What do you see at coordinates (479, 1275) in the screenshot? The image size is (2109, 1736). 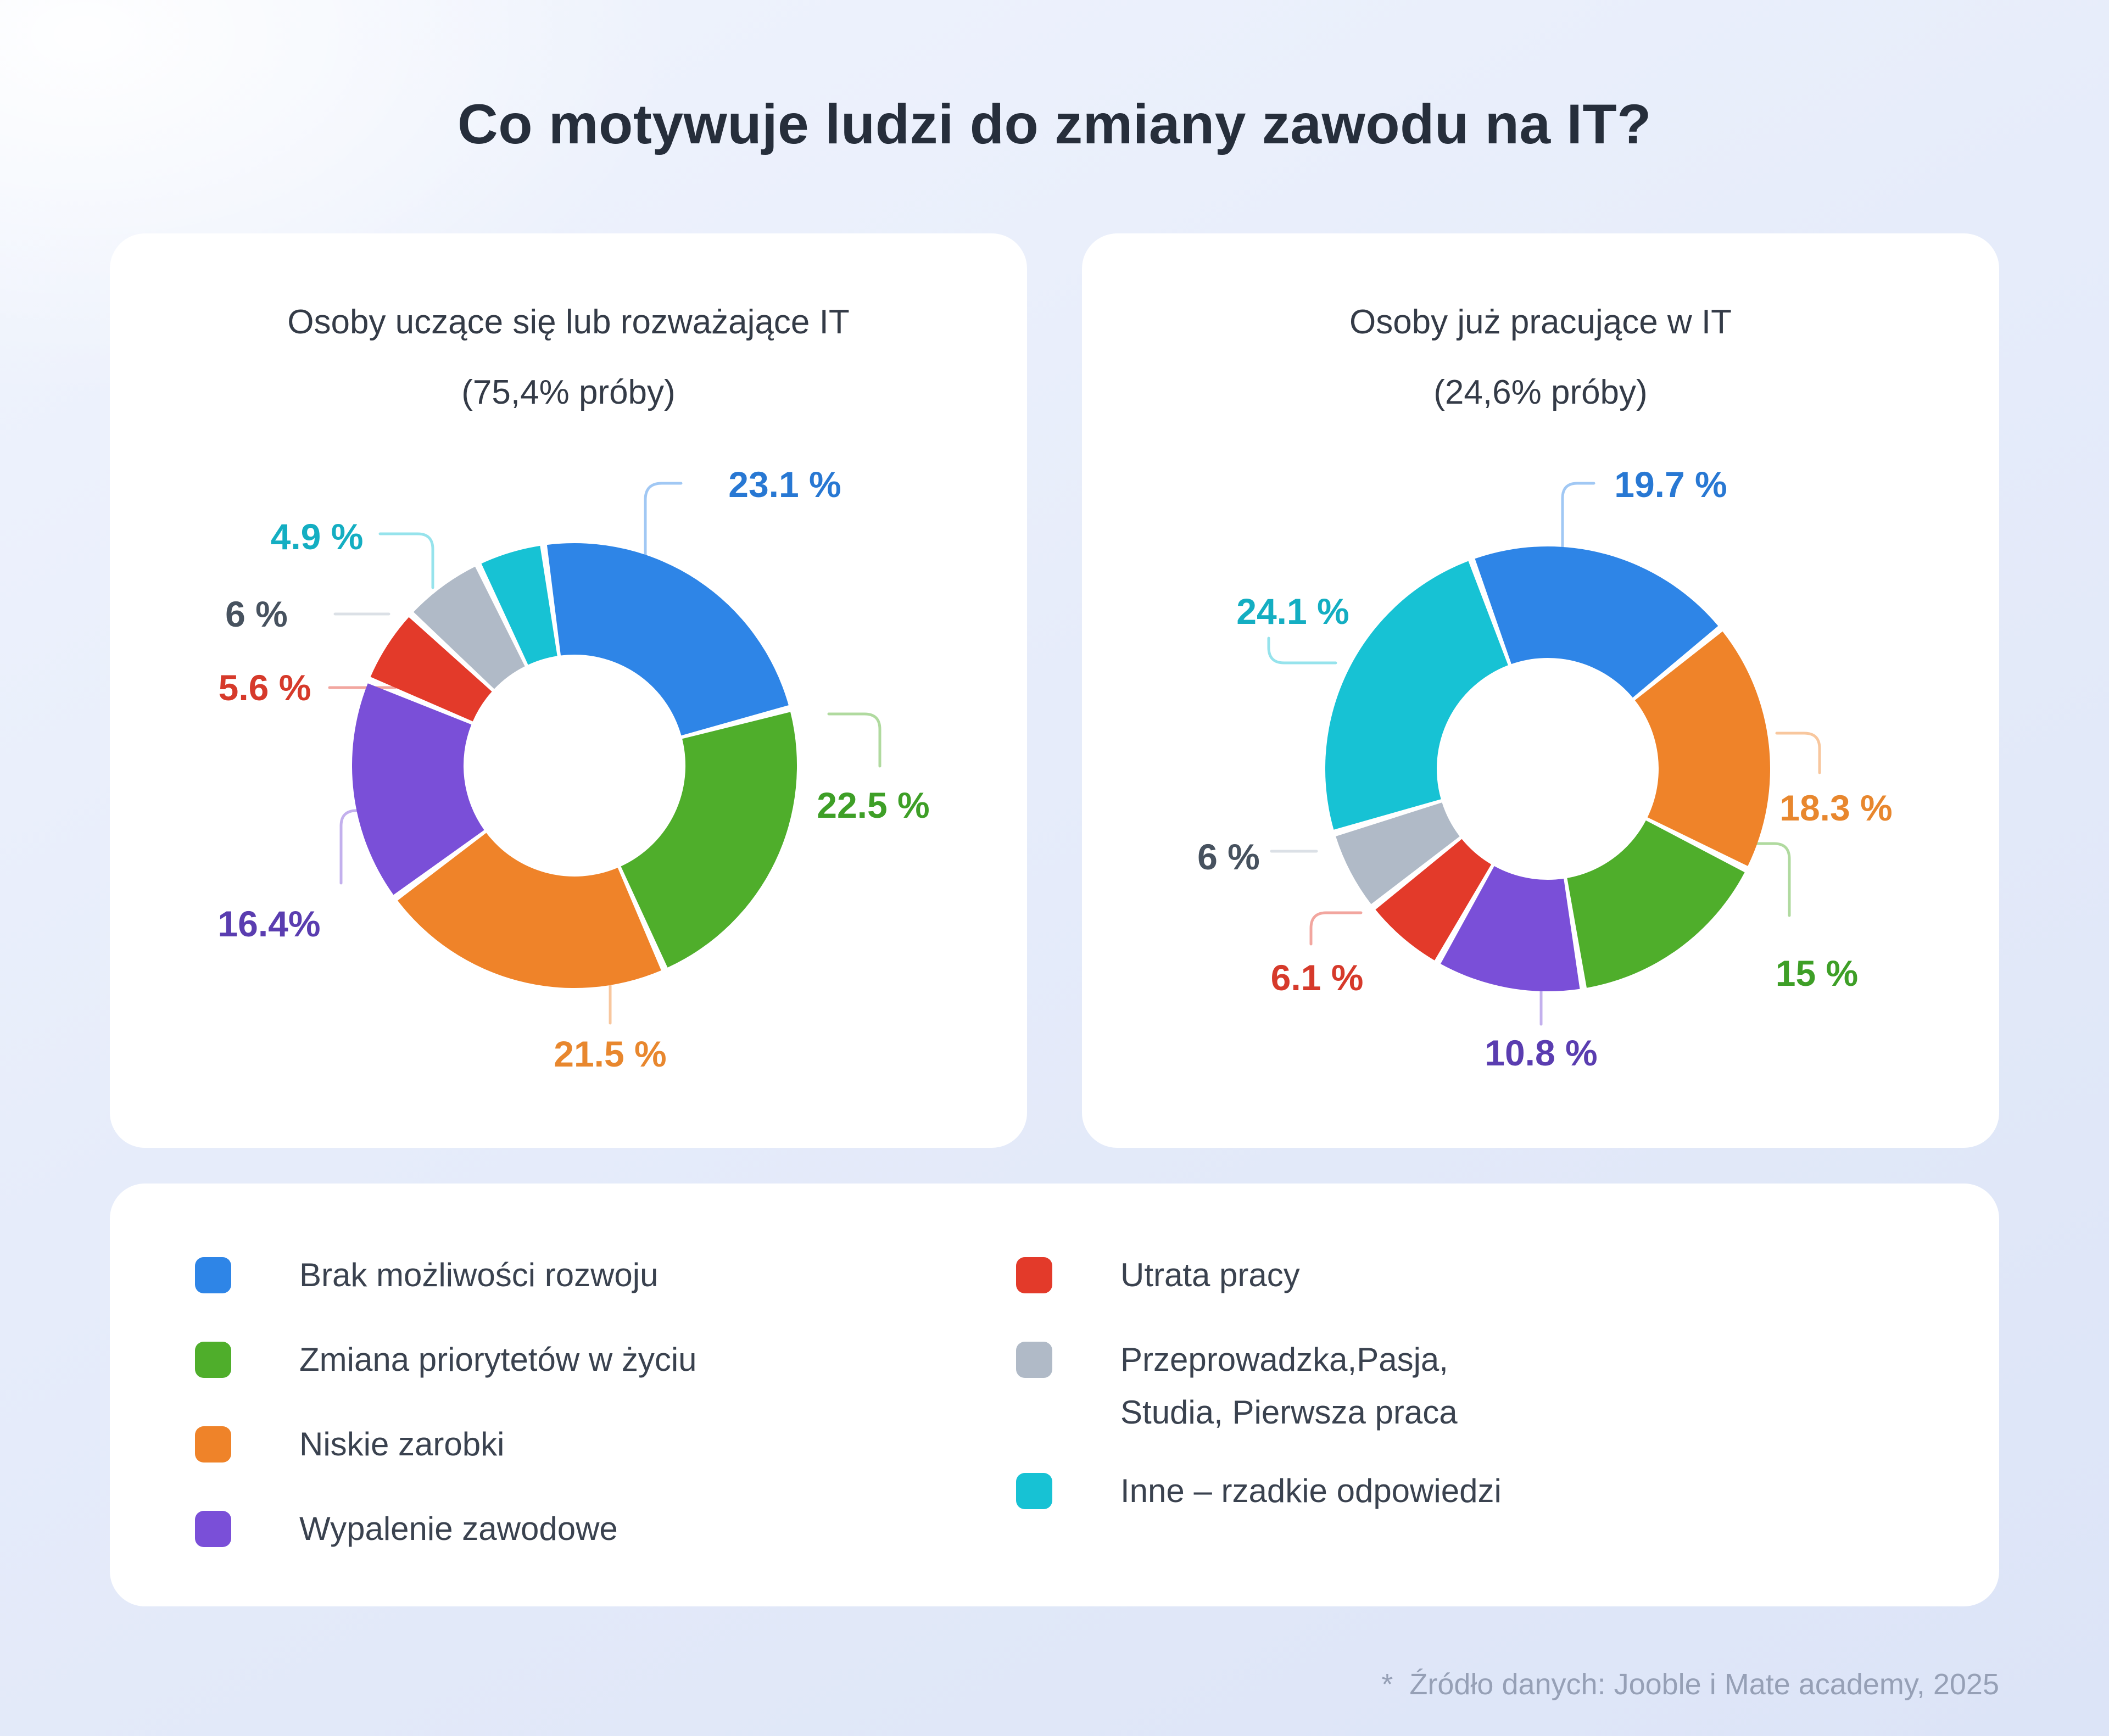 I see `legend-label-rozwoj: Brak możliwości rozwoju` at bounding box center [479, 1275].